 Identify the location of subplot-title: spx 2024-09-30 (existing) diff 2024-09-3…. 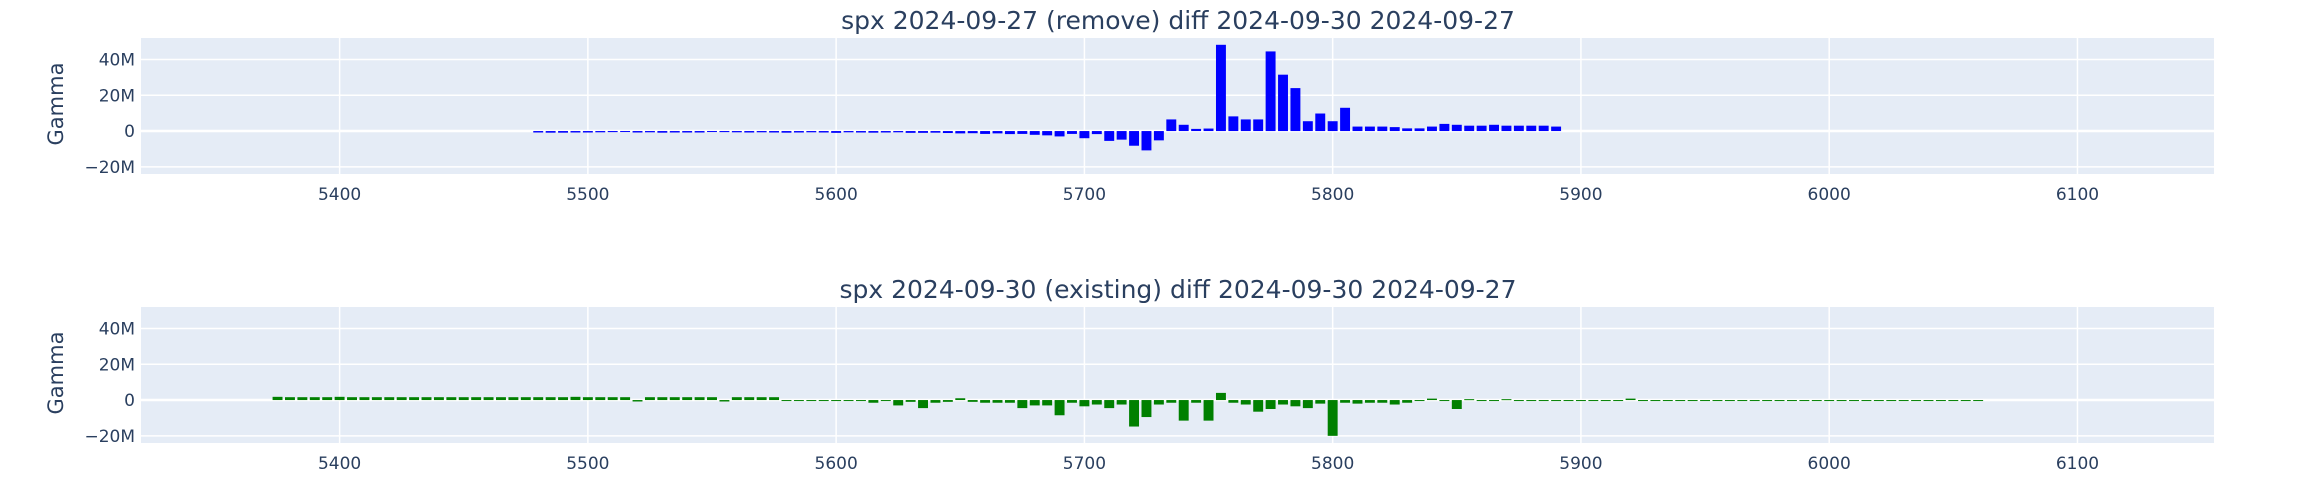
(1177, 289).